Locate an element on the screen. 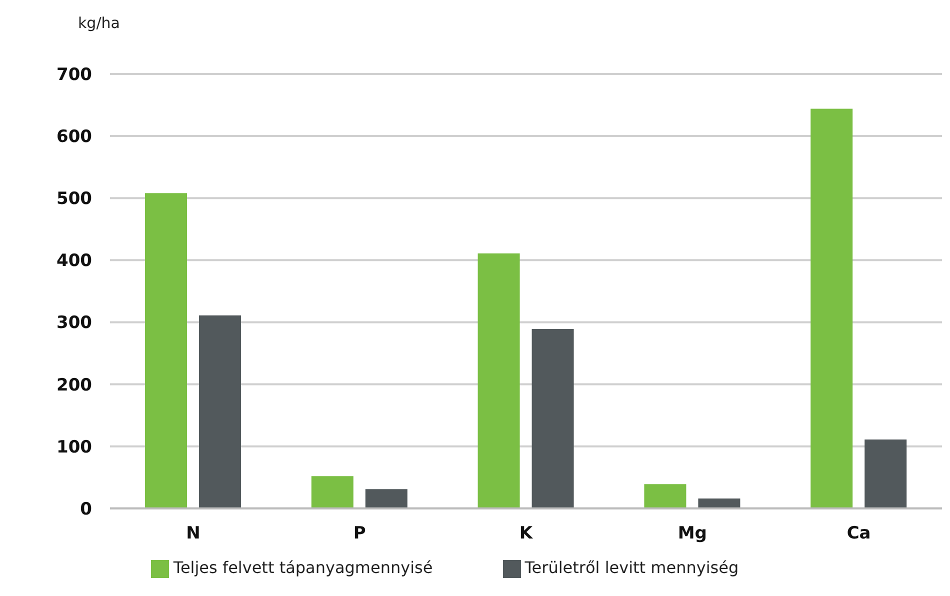 The image size is (950, 596). x-tick-label: N is located at coordinates (193, 533).